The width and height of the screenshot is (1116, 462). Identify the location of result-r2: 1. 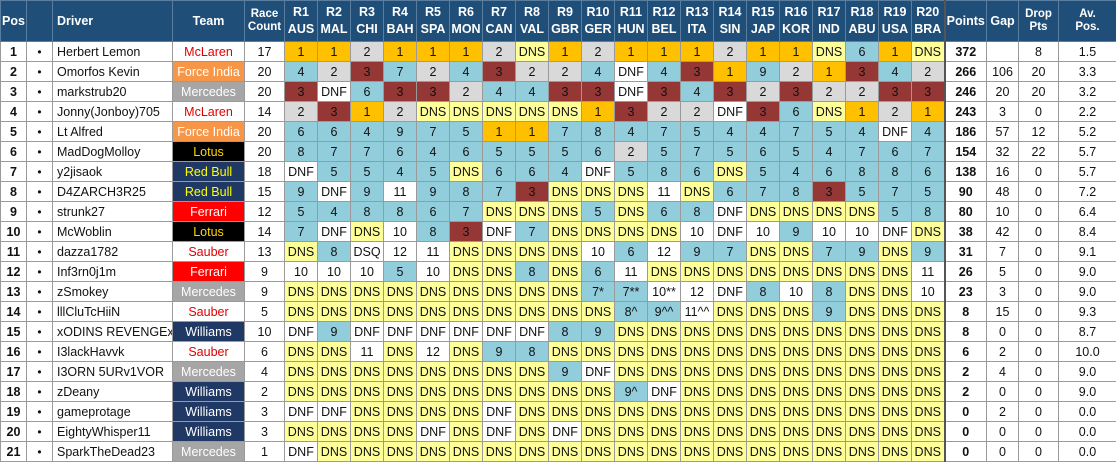
(334, 51).